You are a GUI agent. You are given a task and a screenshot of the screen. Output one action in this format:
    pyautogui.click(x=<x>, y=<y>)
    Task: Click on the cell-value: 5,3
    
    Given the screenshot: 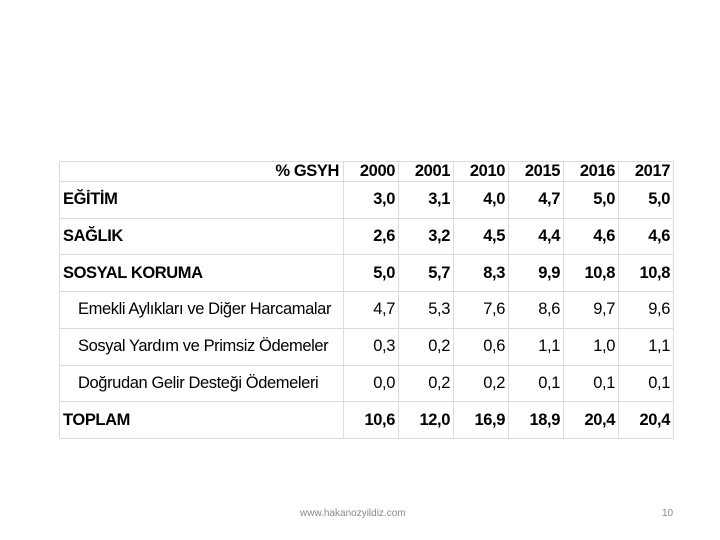 What is the action you would take?
    pyautogui.click(x=426, y=310)
    